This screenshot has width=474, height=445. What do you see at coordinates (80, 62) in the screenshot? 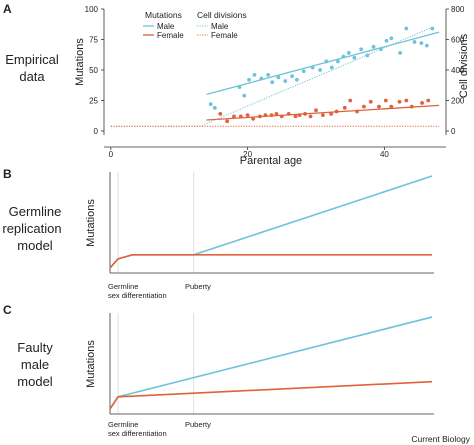
I see `panel-a-ylabel: Mutations` at bounding box center [80, 62].